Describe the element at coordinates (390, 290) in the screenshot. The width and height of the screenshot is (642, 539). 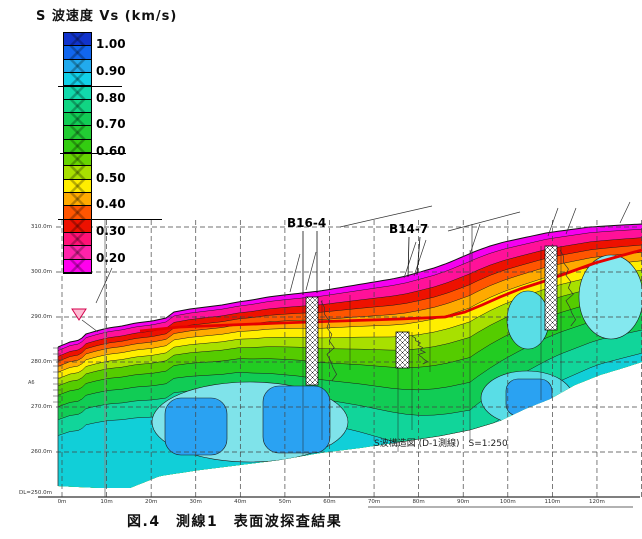
I see `red-boundary-line` at that location.